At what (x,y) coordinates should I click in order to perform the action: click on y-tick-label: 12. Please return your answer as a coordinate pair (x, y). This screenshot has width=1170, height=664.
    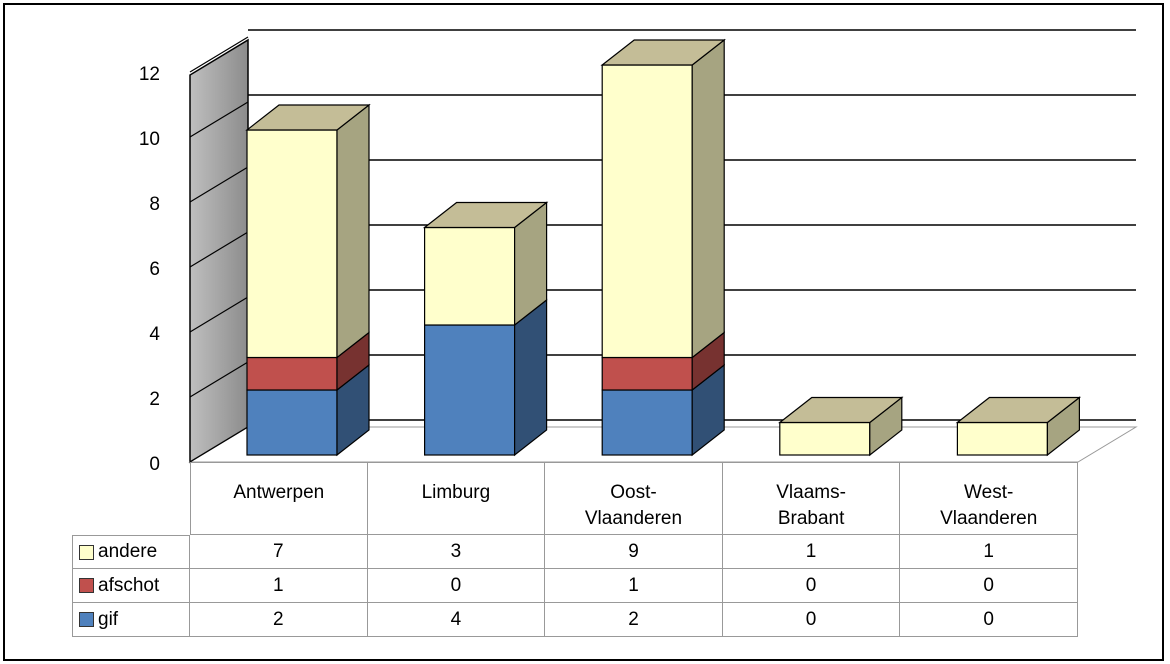
    Looking at the image, I should click on (149, 74).